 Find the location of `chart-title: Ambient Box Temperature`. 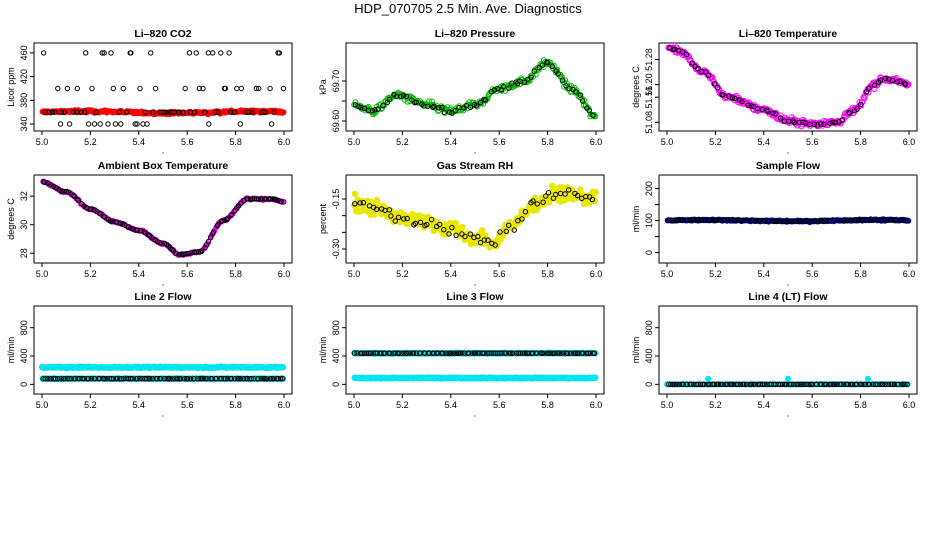

chart-title: Ambient Box Temperature is located at coordinates (163, 166).